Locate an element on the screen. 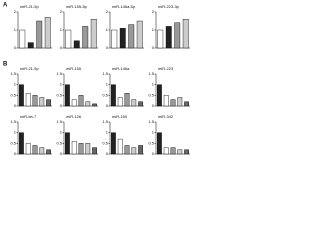  chart-title: miR-146a is located at coordinates (121, 68).